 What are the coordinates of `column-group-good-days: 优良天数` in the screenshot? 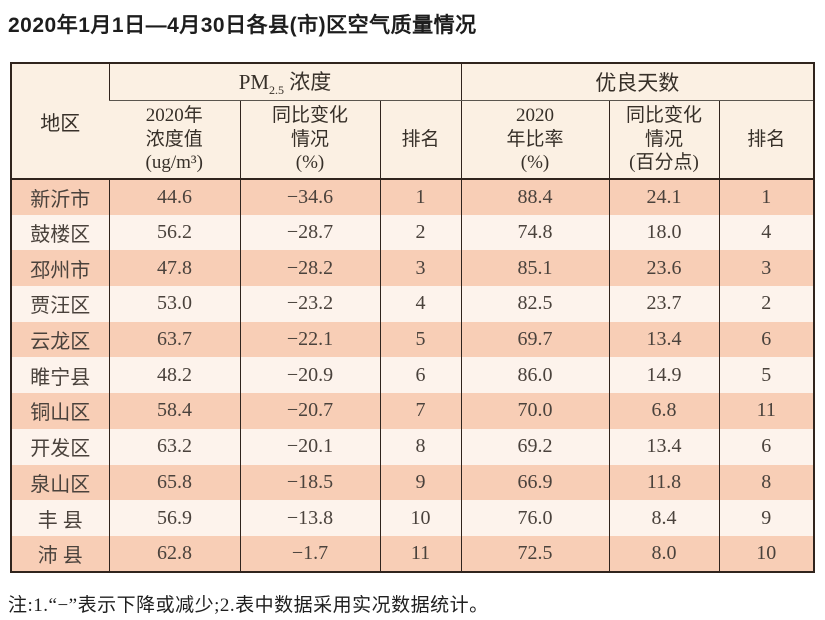 It's located at (637, 82).